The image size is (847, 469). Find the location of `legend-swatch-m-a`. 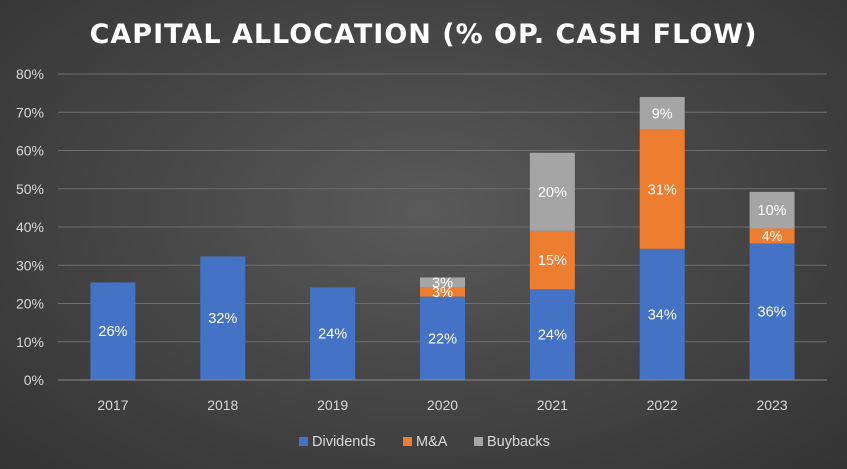

legend-swatch-m-a is located at coordinates (407, 441).